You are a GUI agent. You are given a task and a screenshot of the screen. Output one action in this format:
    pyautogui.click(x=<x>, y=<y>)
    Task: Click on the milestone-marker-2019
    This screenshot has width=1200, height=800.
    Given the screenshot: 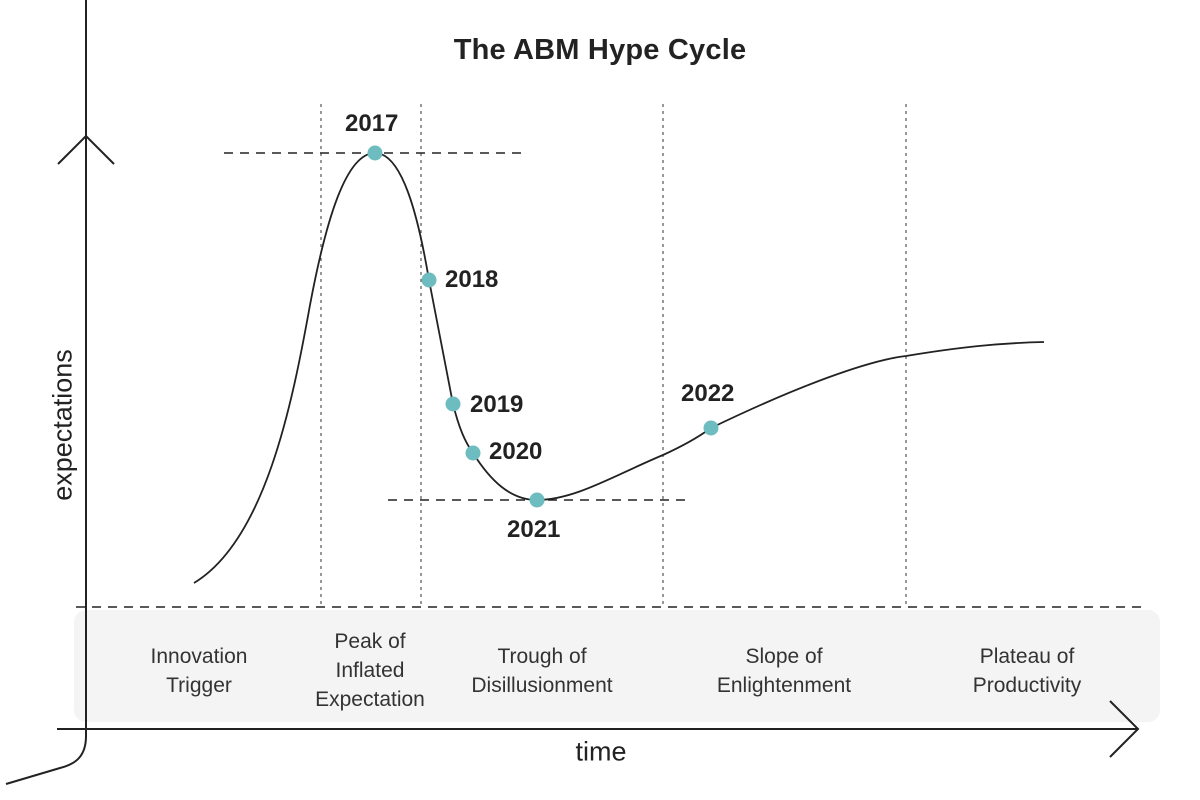 What is the action you would take?
    pyautogui.click(x=453, y=404)
    